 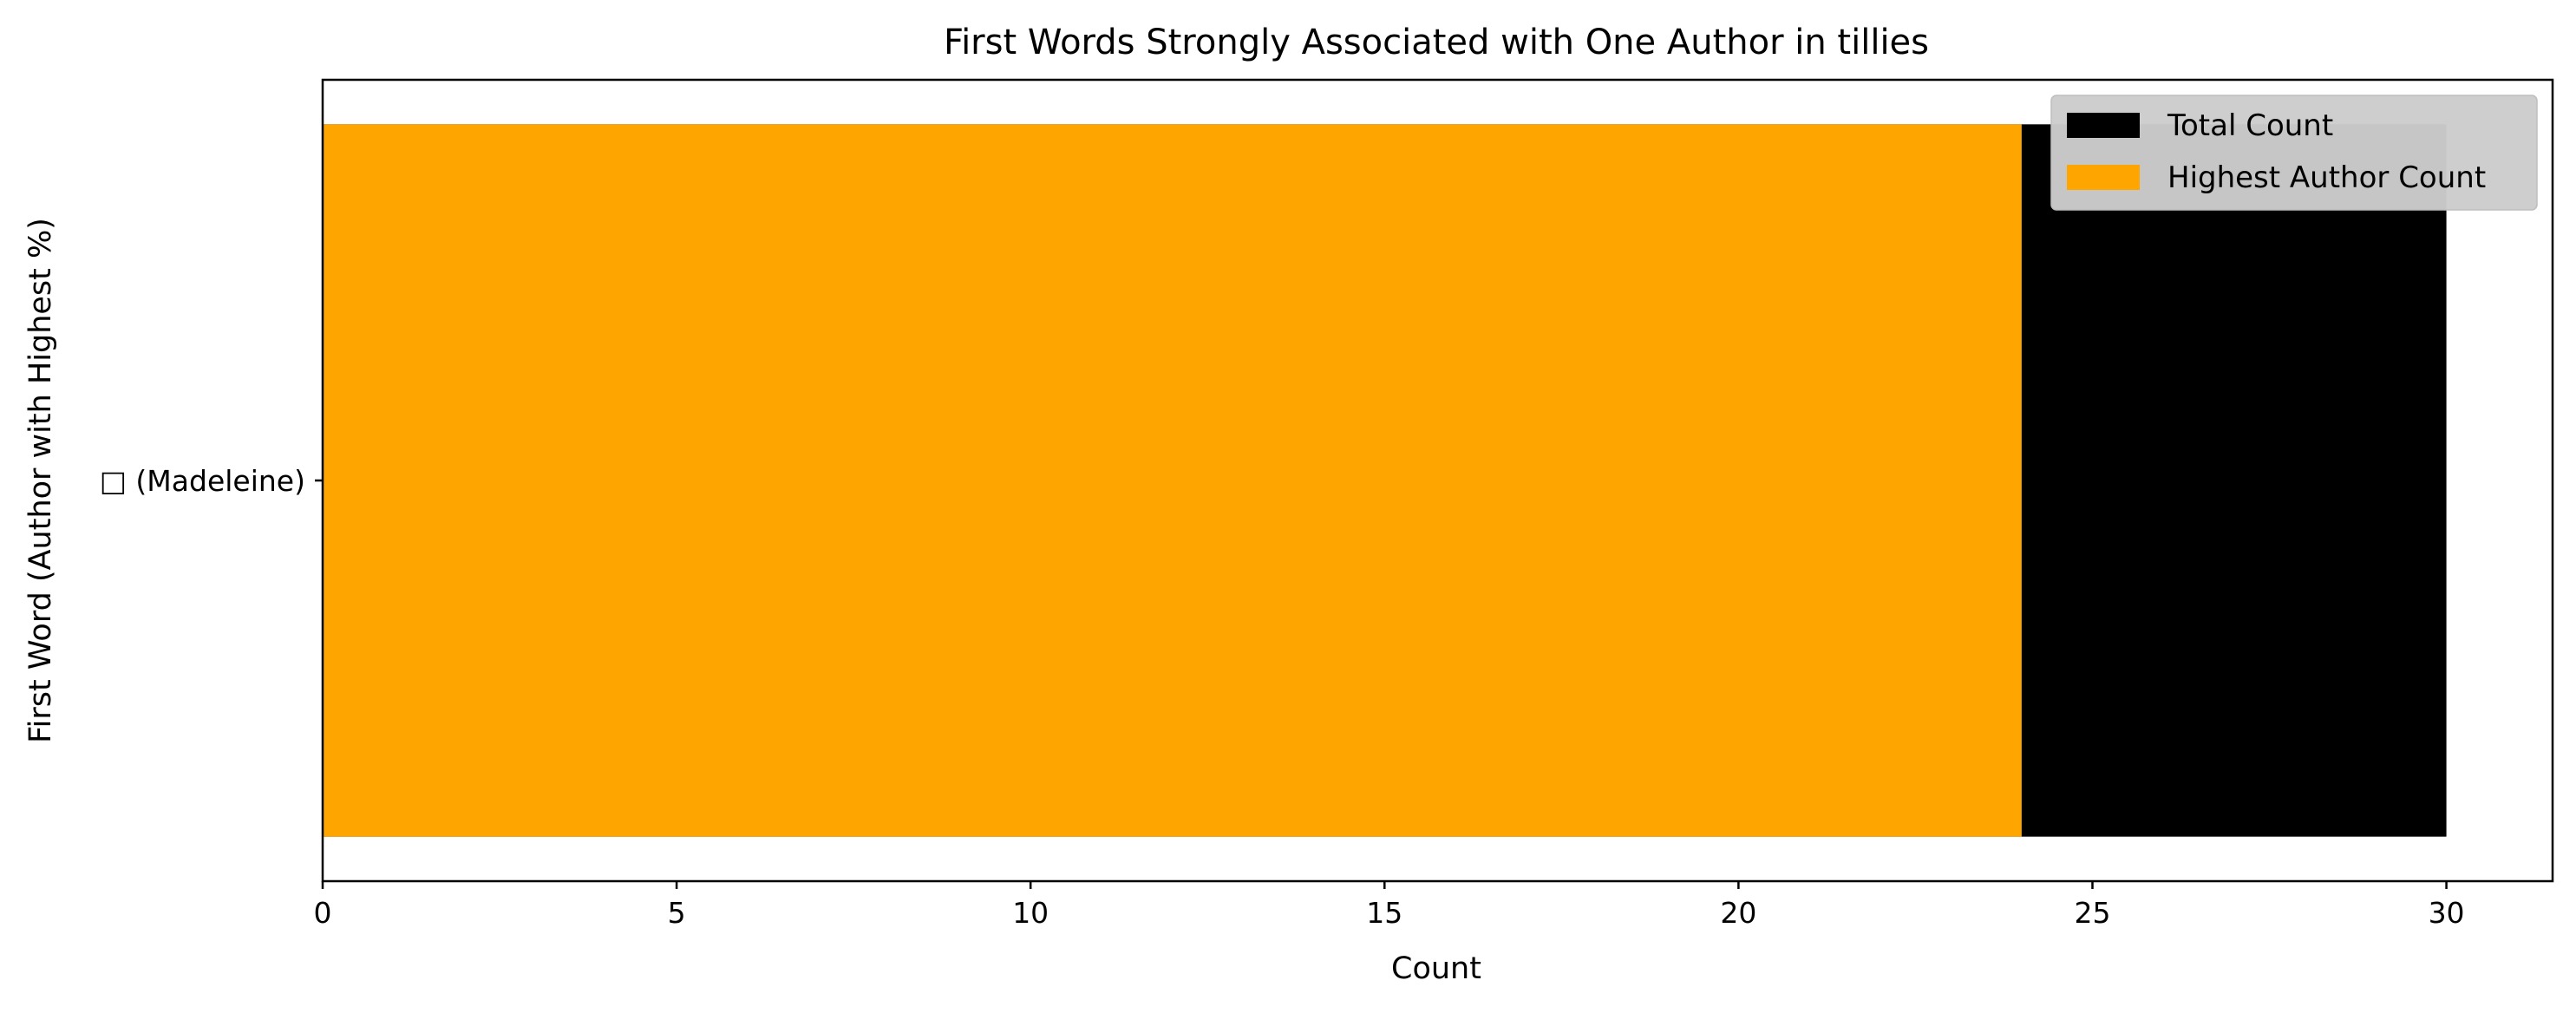 I want to click on legend-box, so click(x=2294, y=153).